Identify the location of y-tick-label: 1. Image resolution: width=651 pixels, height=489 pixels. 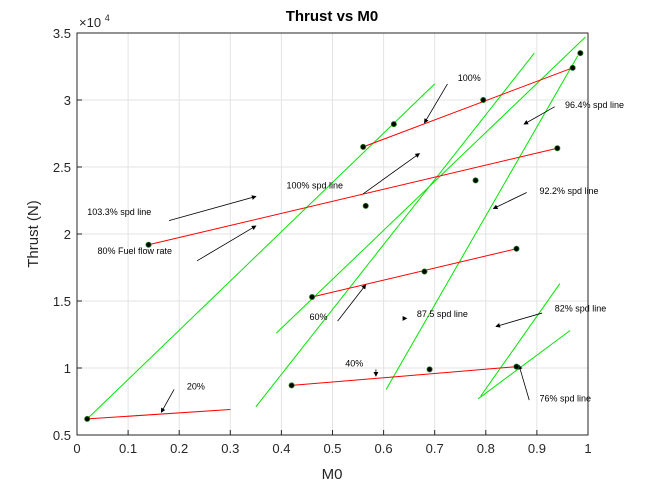
(67, 368).